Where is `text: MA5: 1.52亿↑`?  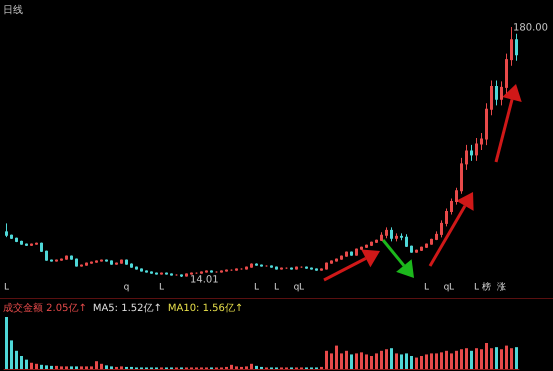 text: MA5: 1.52亿↑ is located at coordinates (127, 308).